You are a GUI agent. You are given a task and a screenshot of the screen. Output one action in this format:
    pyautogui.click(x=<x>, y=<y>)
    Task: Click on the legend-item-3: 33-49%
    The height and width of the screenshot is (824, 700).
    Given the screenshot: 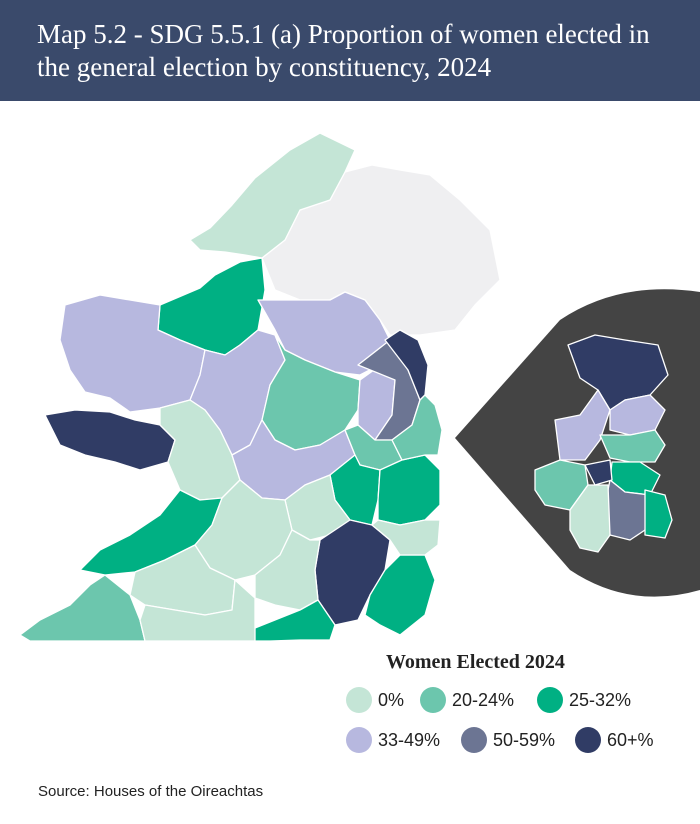 What is the action you would take?
    pyautogui.click(x=393, y=740)
    